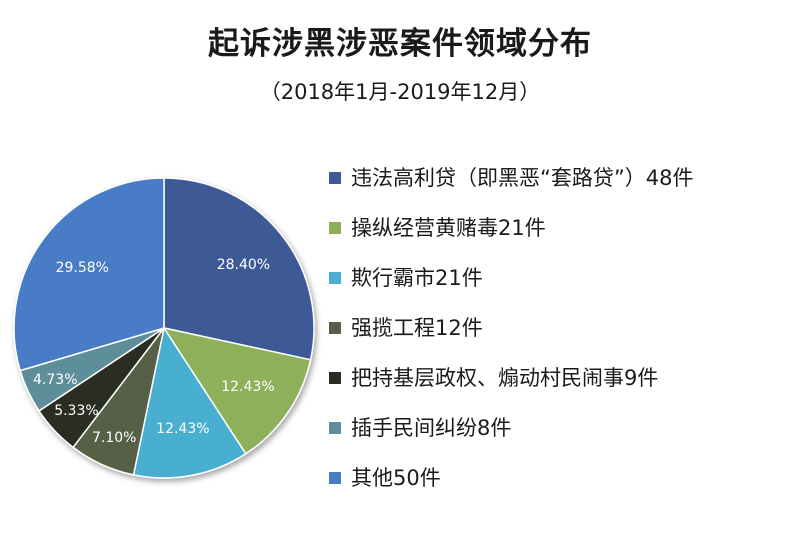 This screenshot has height=552, width=800. What do you see at coordinates (243, 265) in the screenshot?
I see `slice-percent-label: 28.40%` at bounding box center [243, 265].